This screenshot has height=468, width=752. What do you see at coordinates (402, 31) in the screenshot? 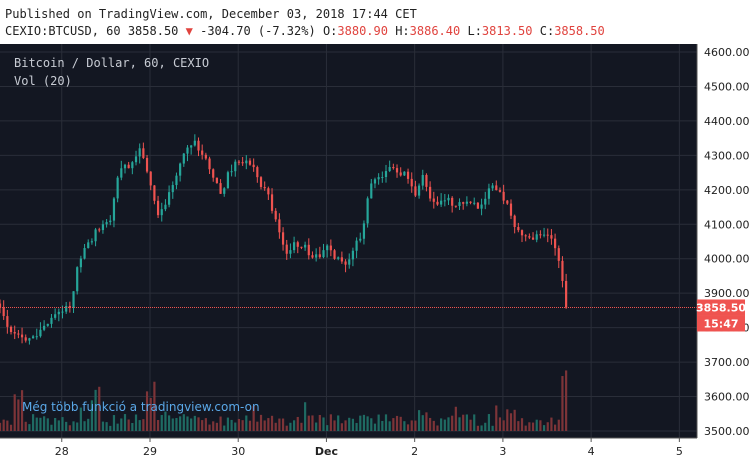
I see `high-label: H:` at bounding box center [402, 31].